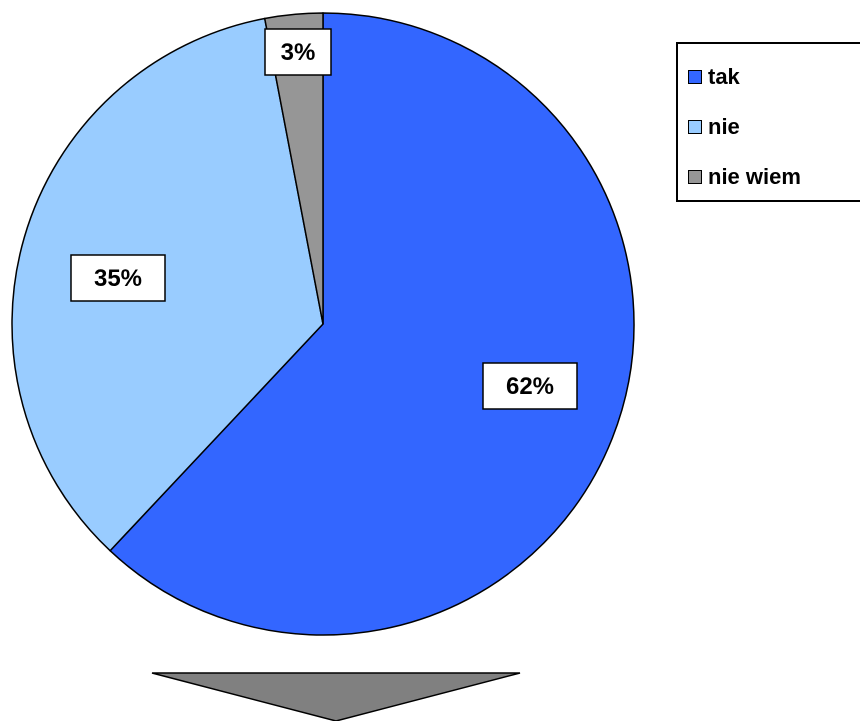 Image resolution: width=860 pixels, height=721 pixels. Describe the element at coordinates (724, 126) in the screenshot. I see `legend-label: nie` at that location.